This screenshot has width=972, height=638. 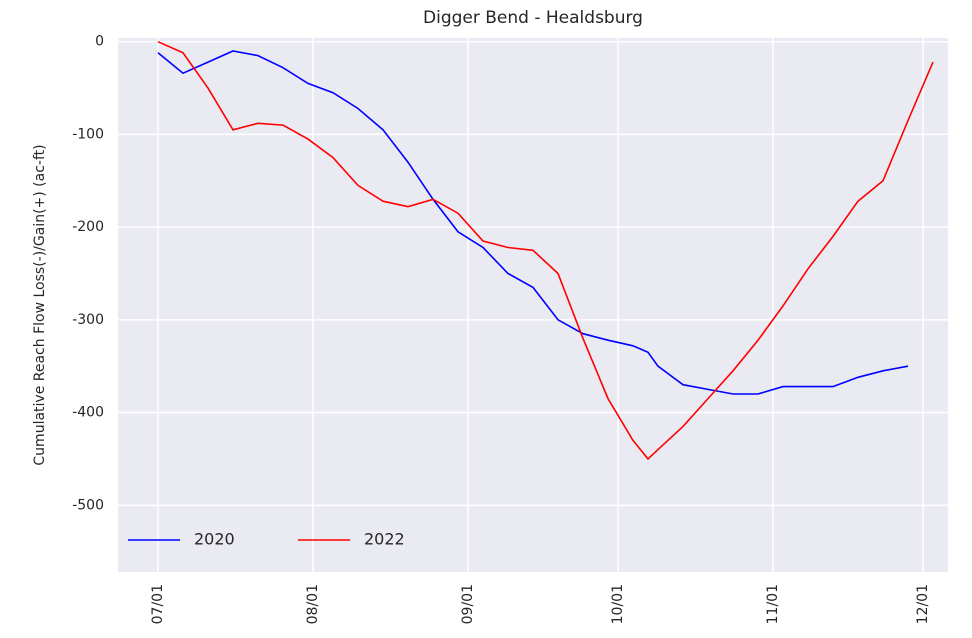 I want to click on x-tick-label: 12/01, so click(x=923, y=604).